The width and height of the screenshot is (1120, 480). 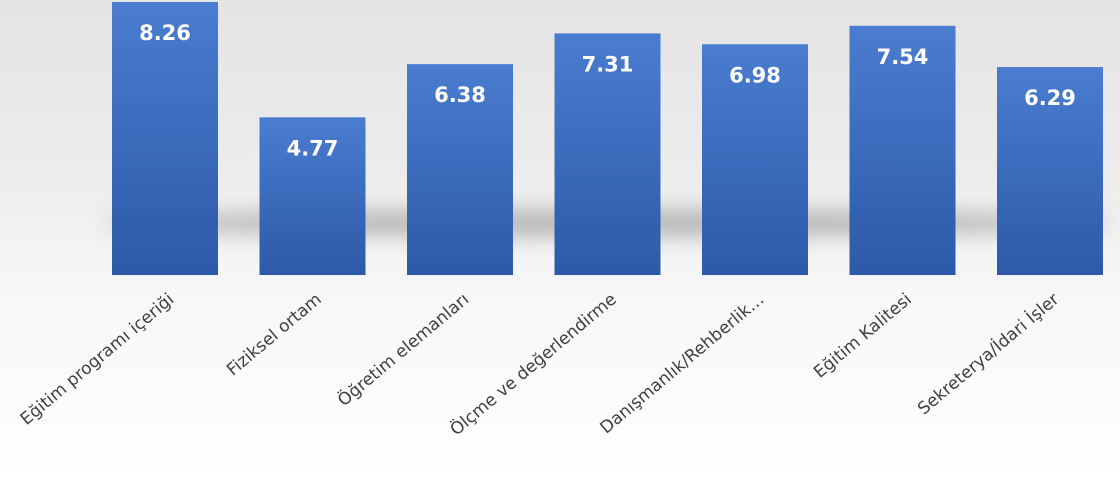 What do you see at coordinates (863, 336) in the screenshot?
I see `category-label-egitim-kalitesi: Eğitim Kalitesi` at bounding box center [863, 336].